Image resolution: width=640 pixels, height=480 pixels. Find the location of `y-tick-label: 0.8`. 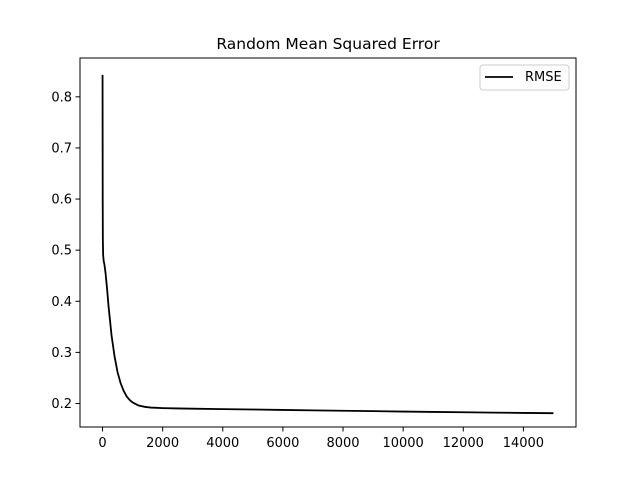

y-tick-label: 0.8 is located at coordinates (61, 97).